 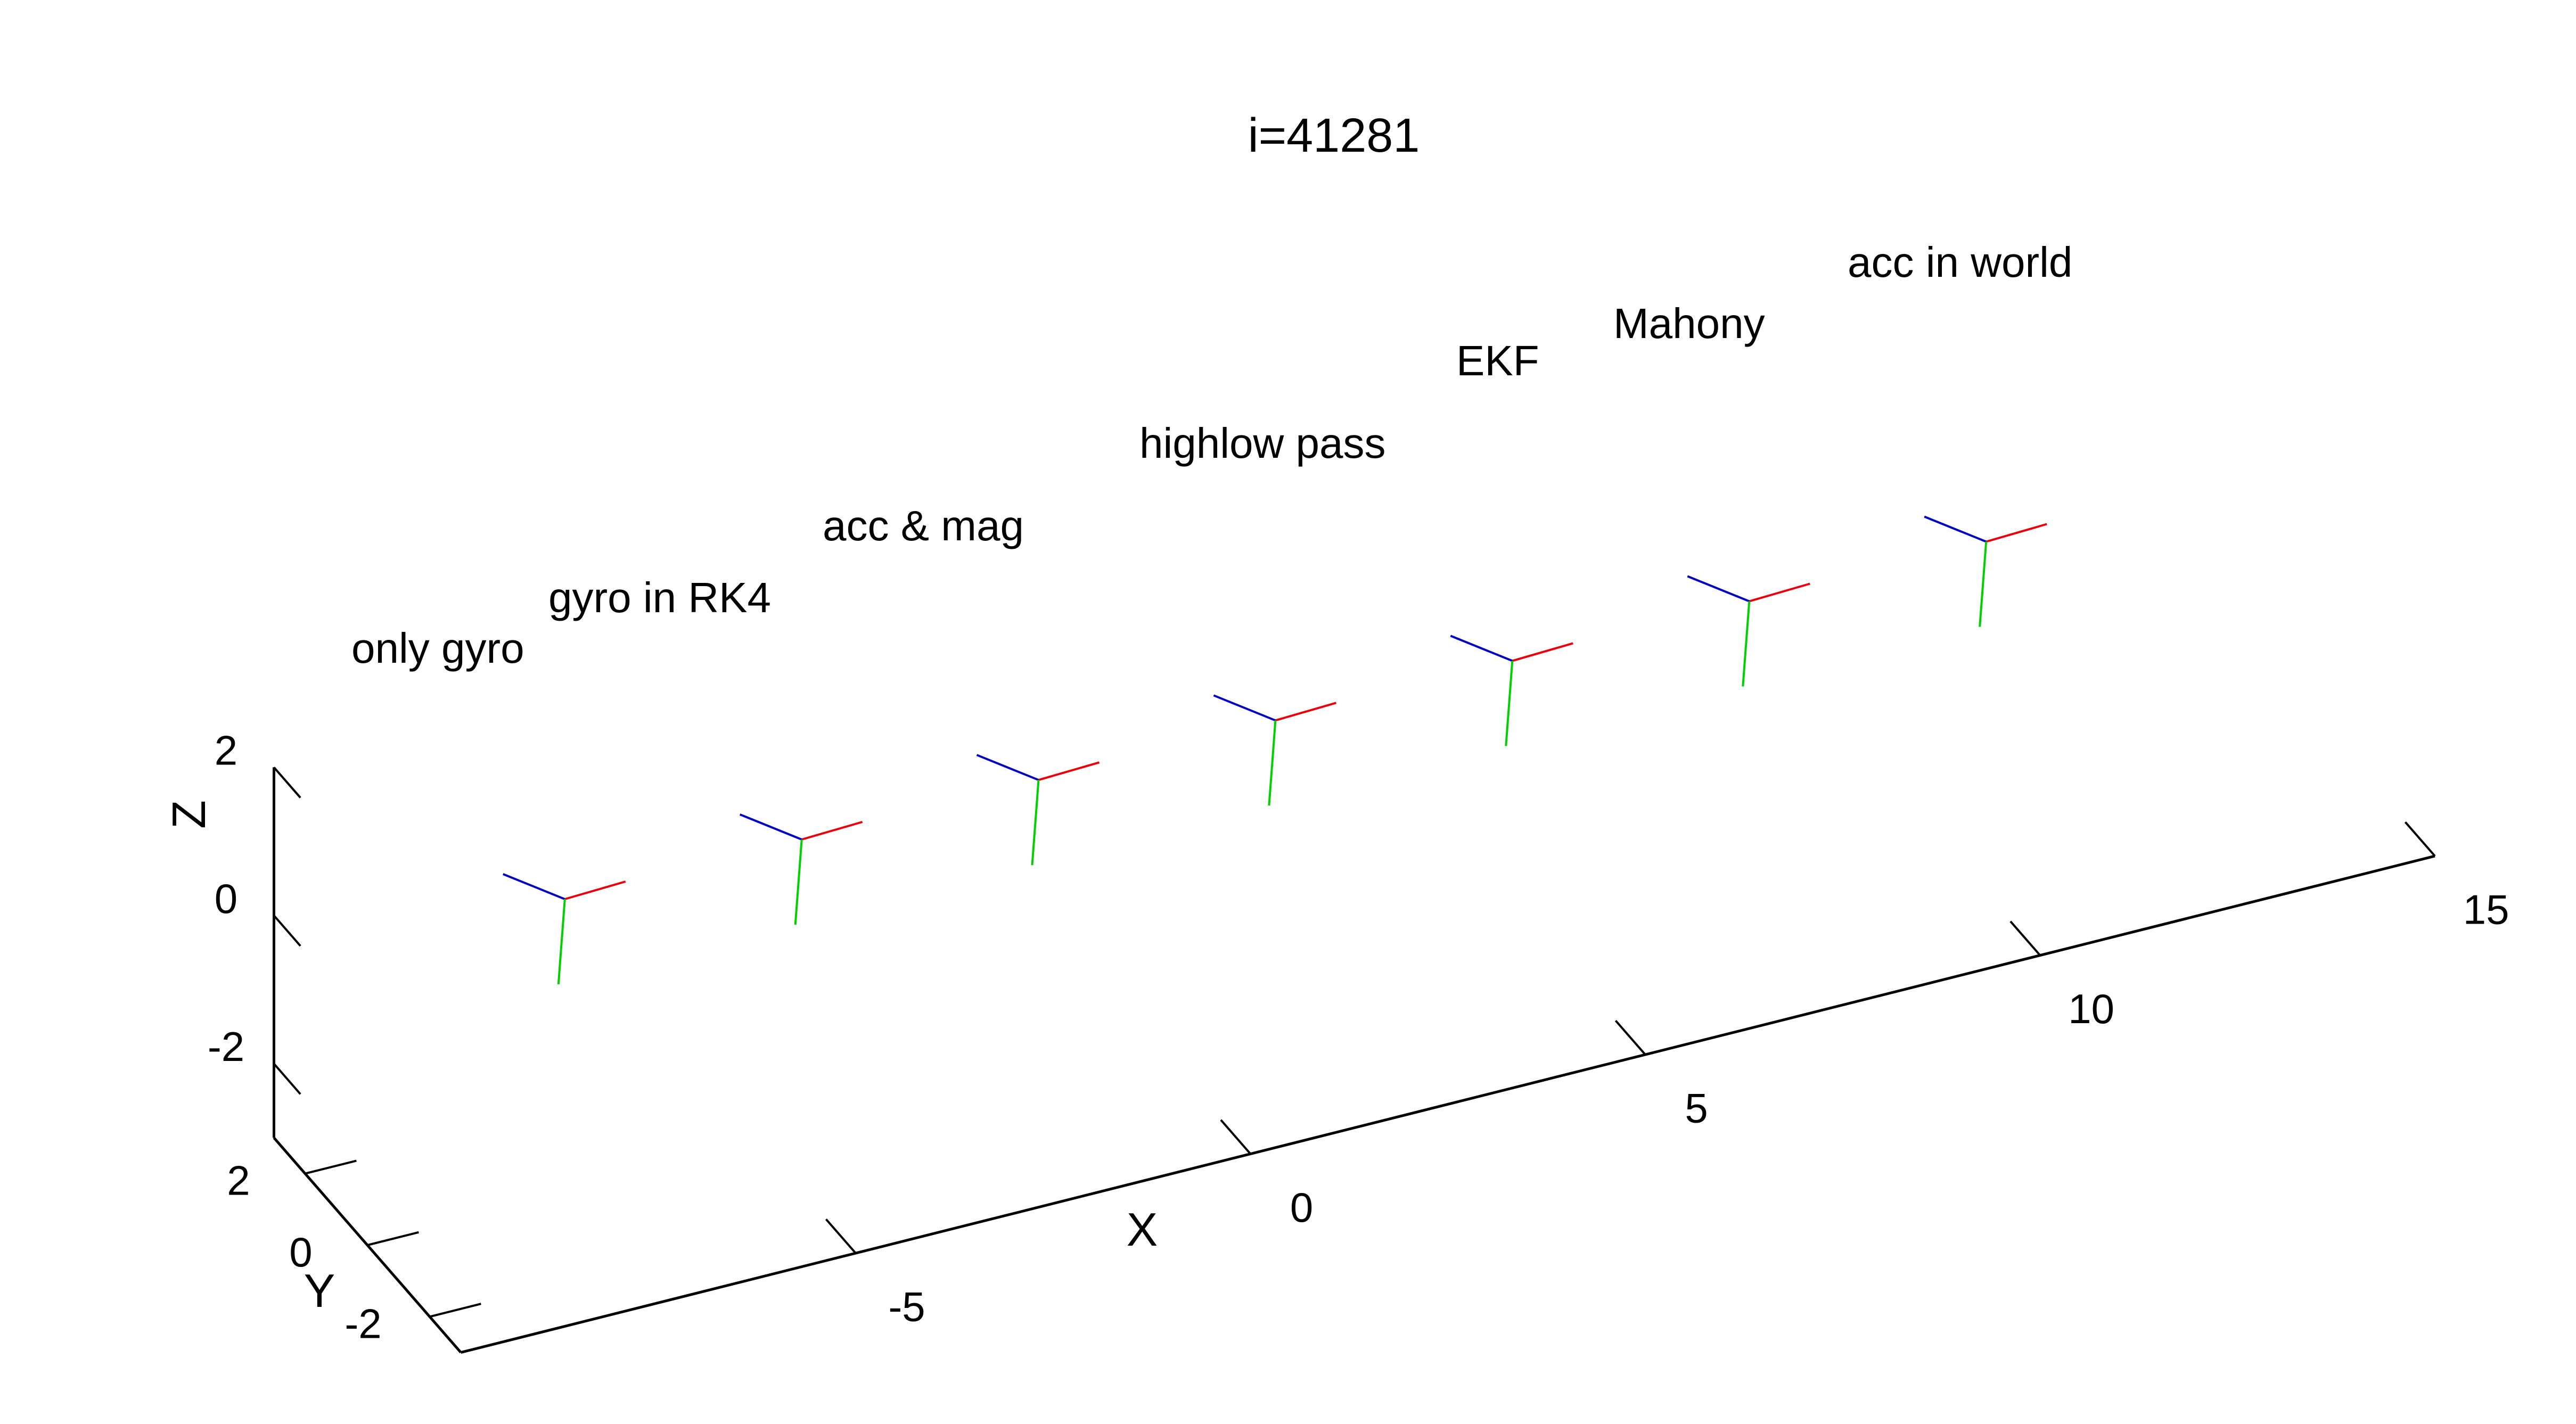 What do you see at coordinates (1689, 323) in the screenshot?
I see `frame-label: Mahony` at bounding box center [1689, 323].